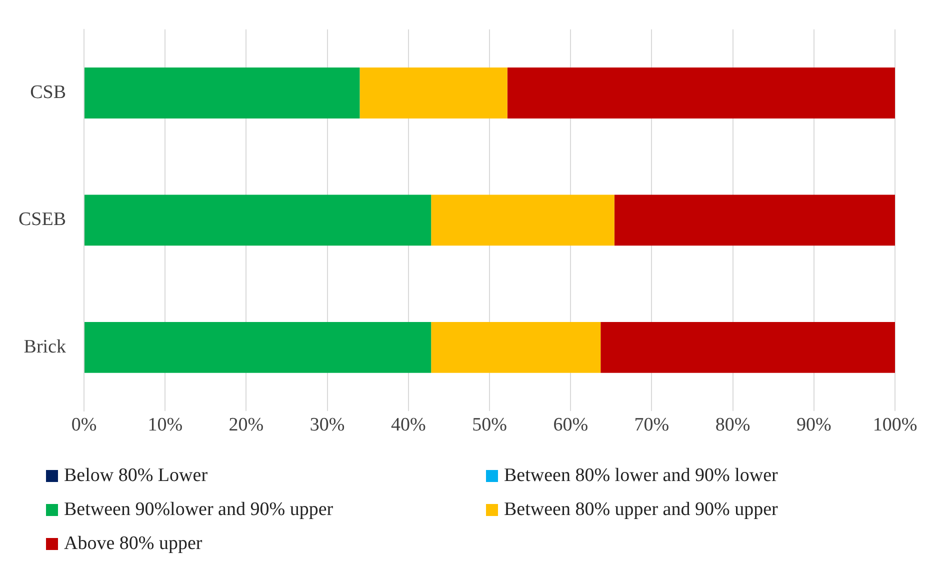 The height and width of the screenshot is (585, 933). I want to click on x-tick-label: 90%, so click(814, 425).